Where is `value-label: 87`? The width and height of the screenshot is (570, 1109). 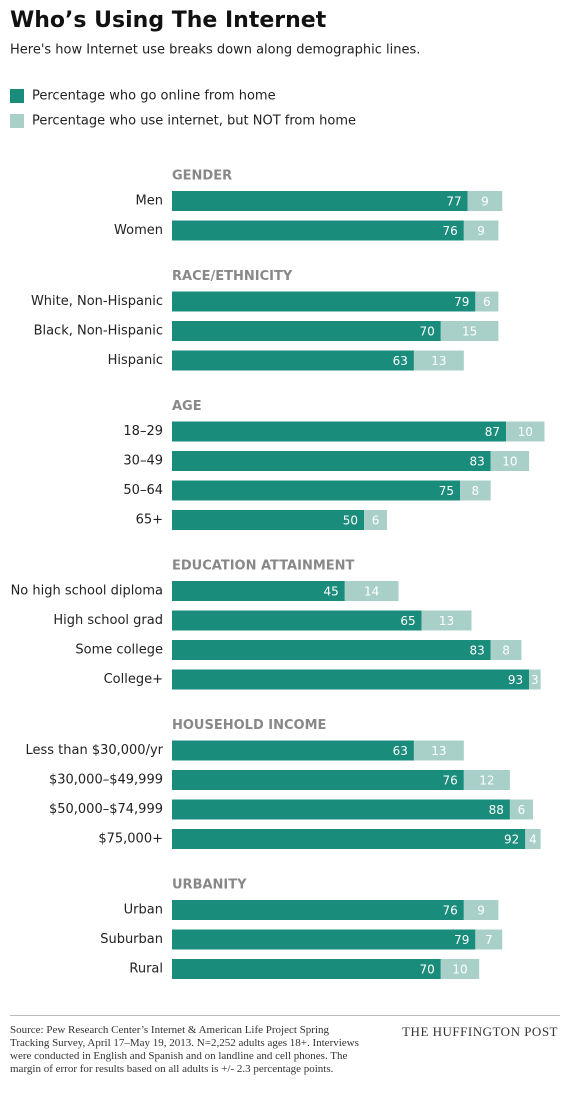
value-label: 87 is located at coordinates (492, 432).